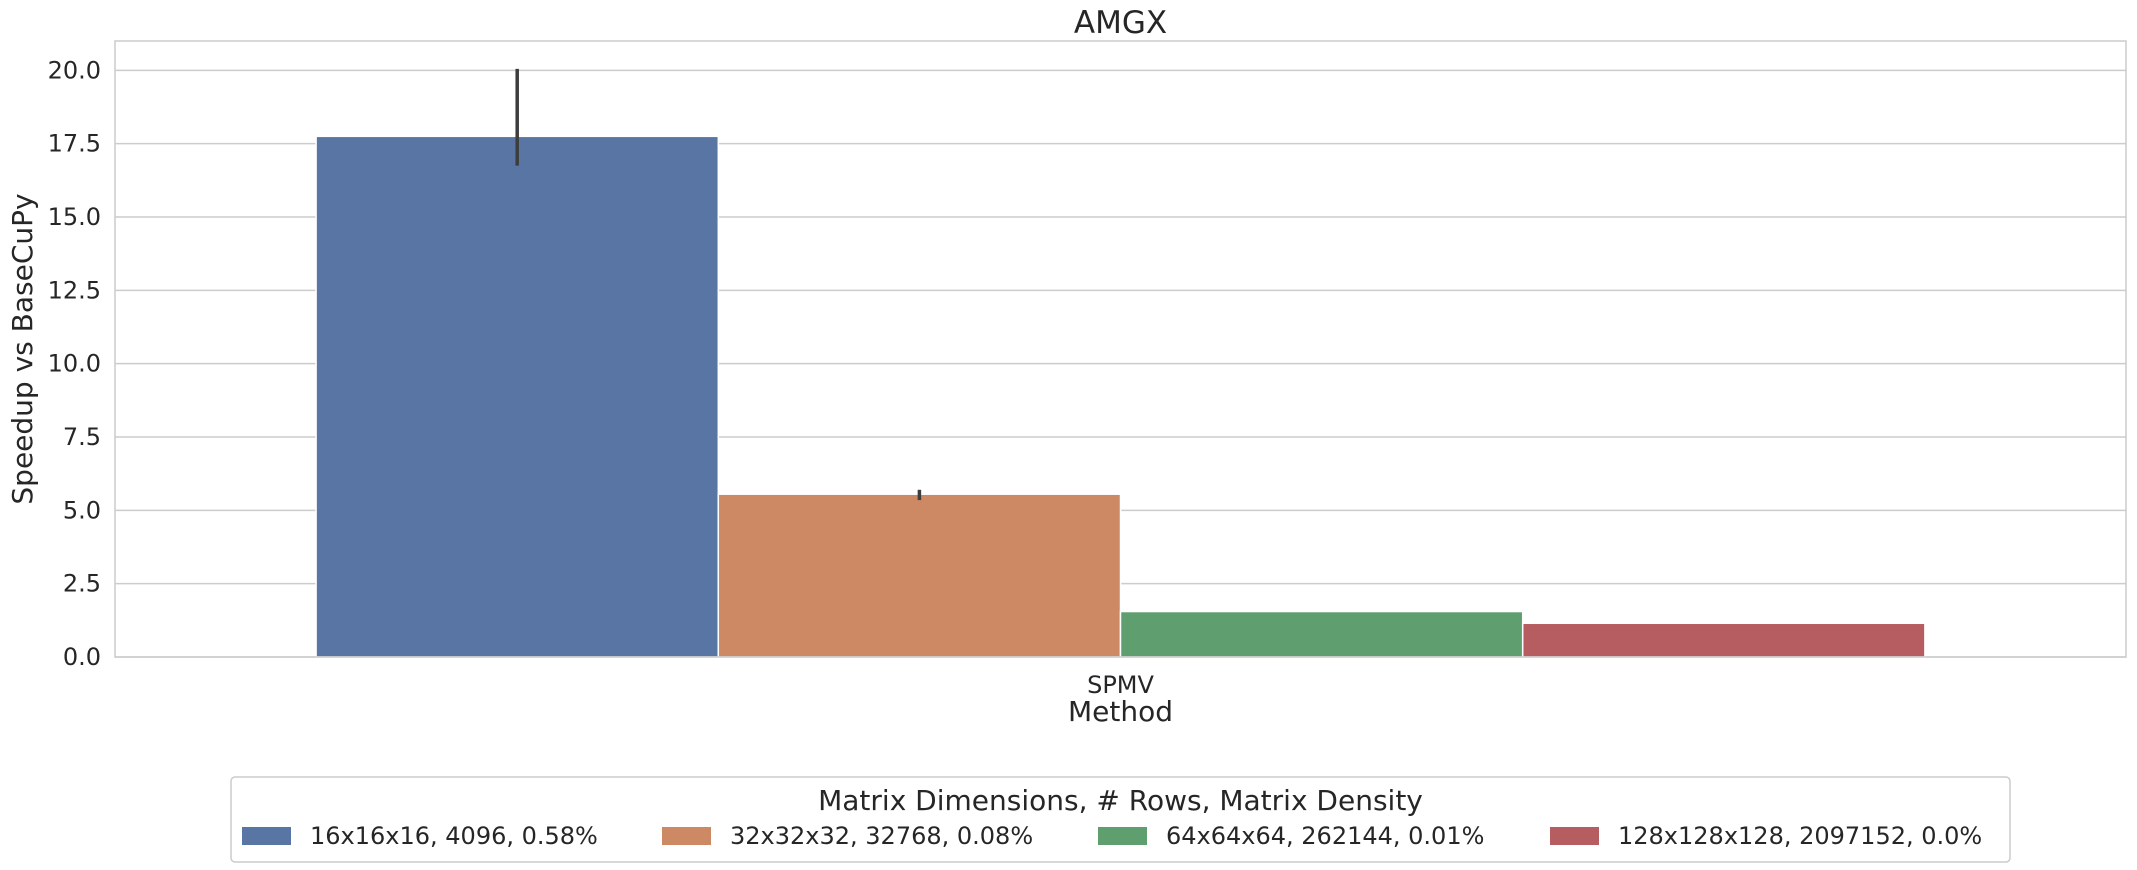  What do you see at coordinates (82, 437) in the screenshot?
I see `y-tick-label: 7.5` at bounding box center [82, 437].